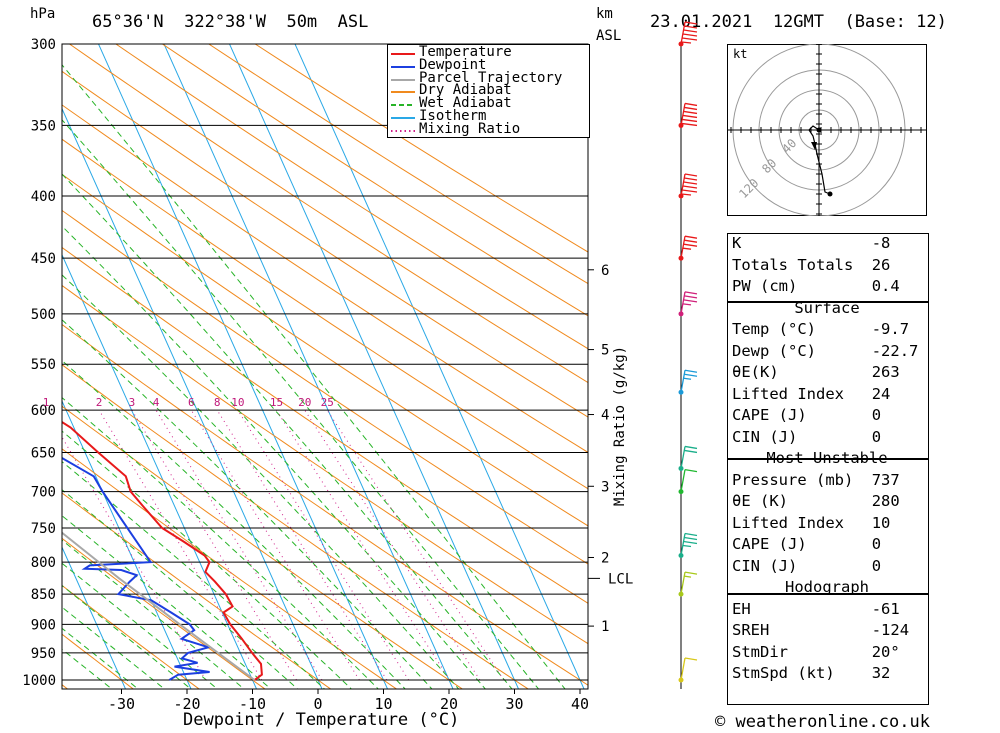 The image size is (1000, 733). I want to click on hodograph-unit: kt, so click(740, 54).